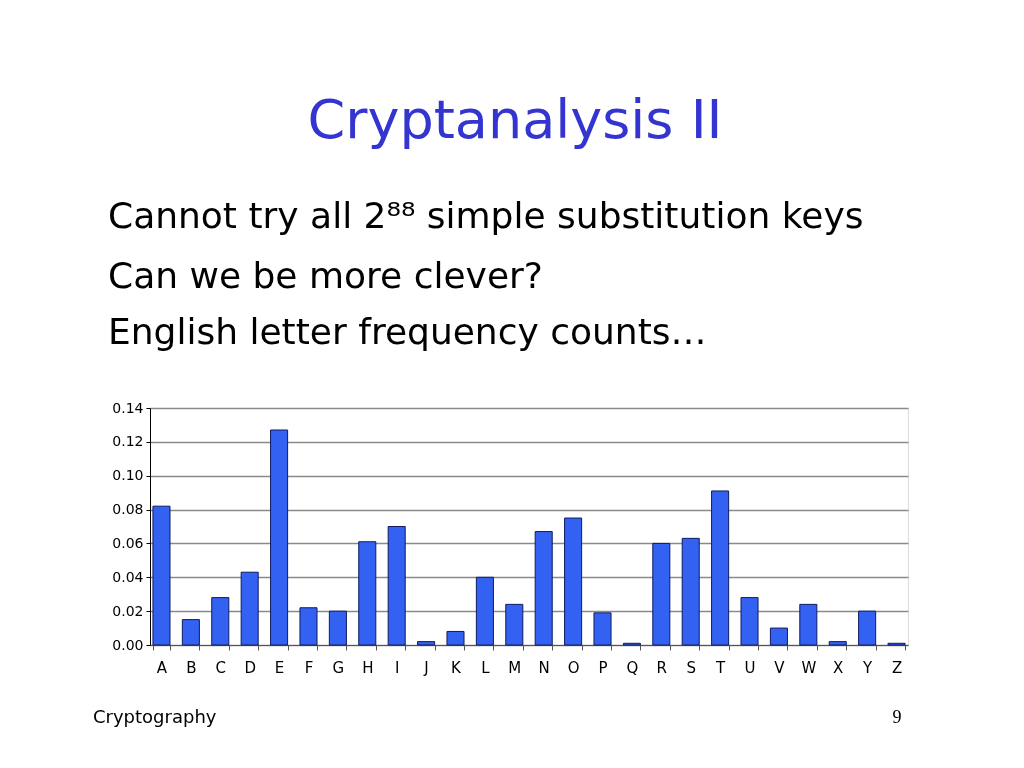  I want to click on x-tick-label: R, so click(662, 667).